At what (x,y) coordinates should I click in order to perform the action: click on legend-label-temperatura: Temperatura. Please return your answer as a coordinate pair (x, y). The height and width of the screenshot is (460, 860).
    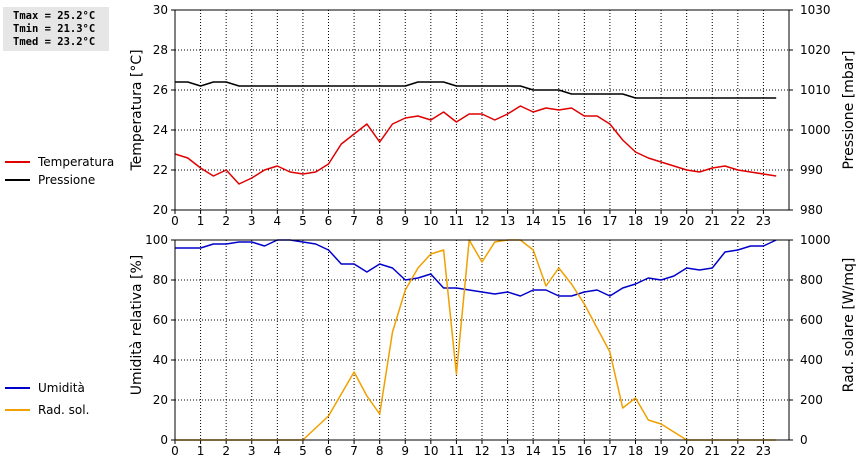
    Looking at the image, I should click on (75, 162).